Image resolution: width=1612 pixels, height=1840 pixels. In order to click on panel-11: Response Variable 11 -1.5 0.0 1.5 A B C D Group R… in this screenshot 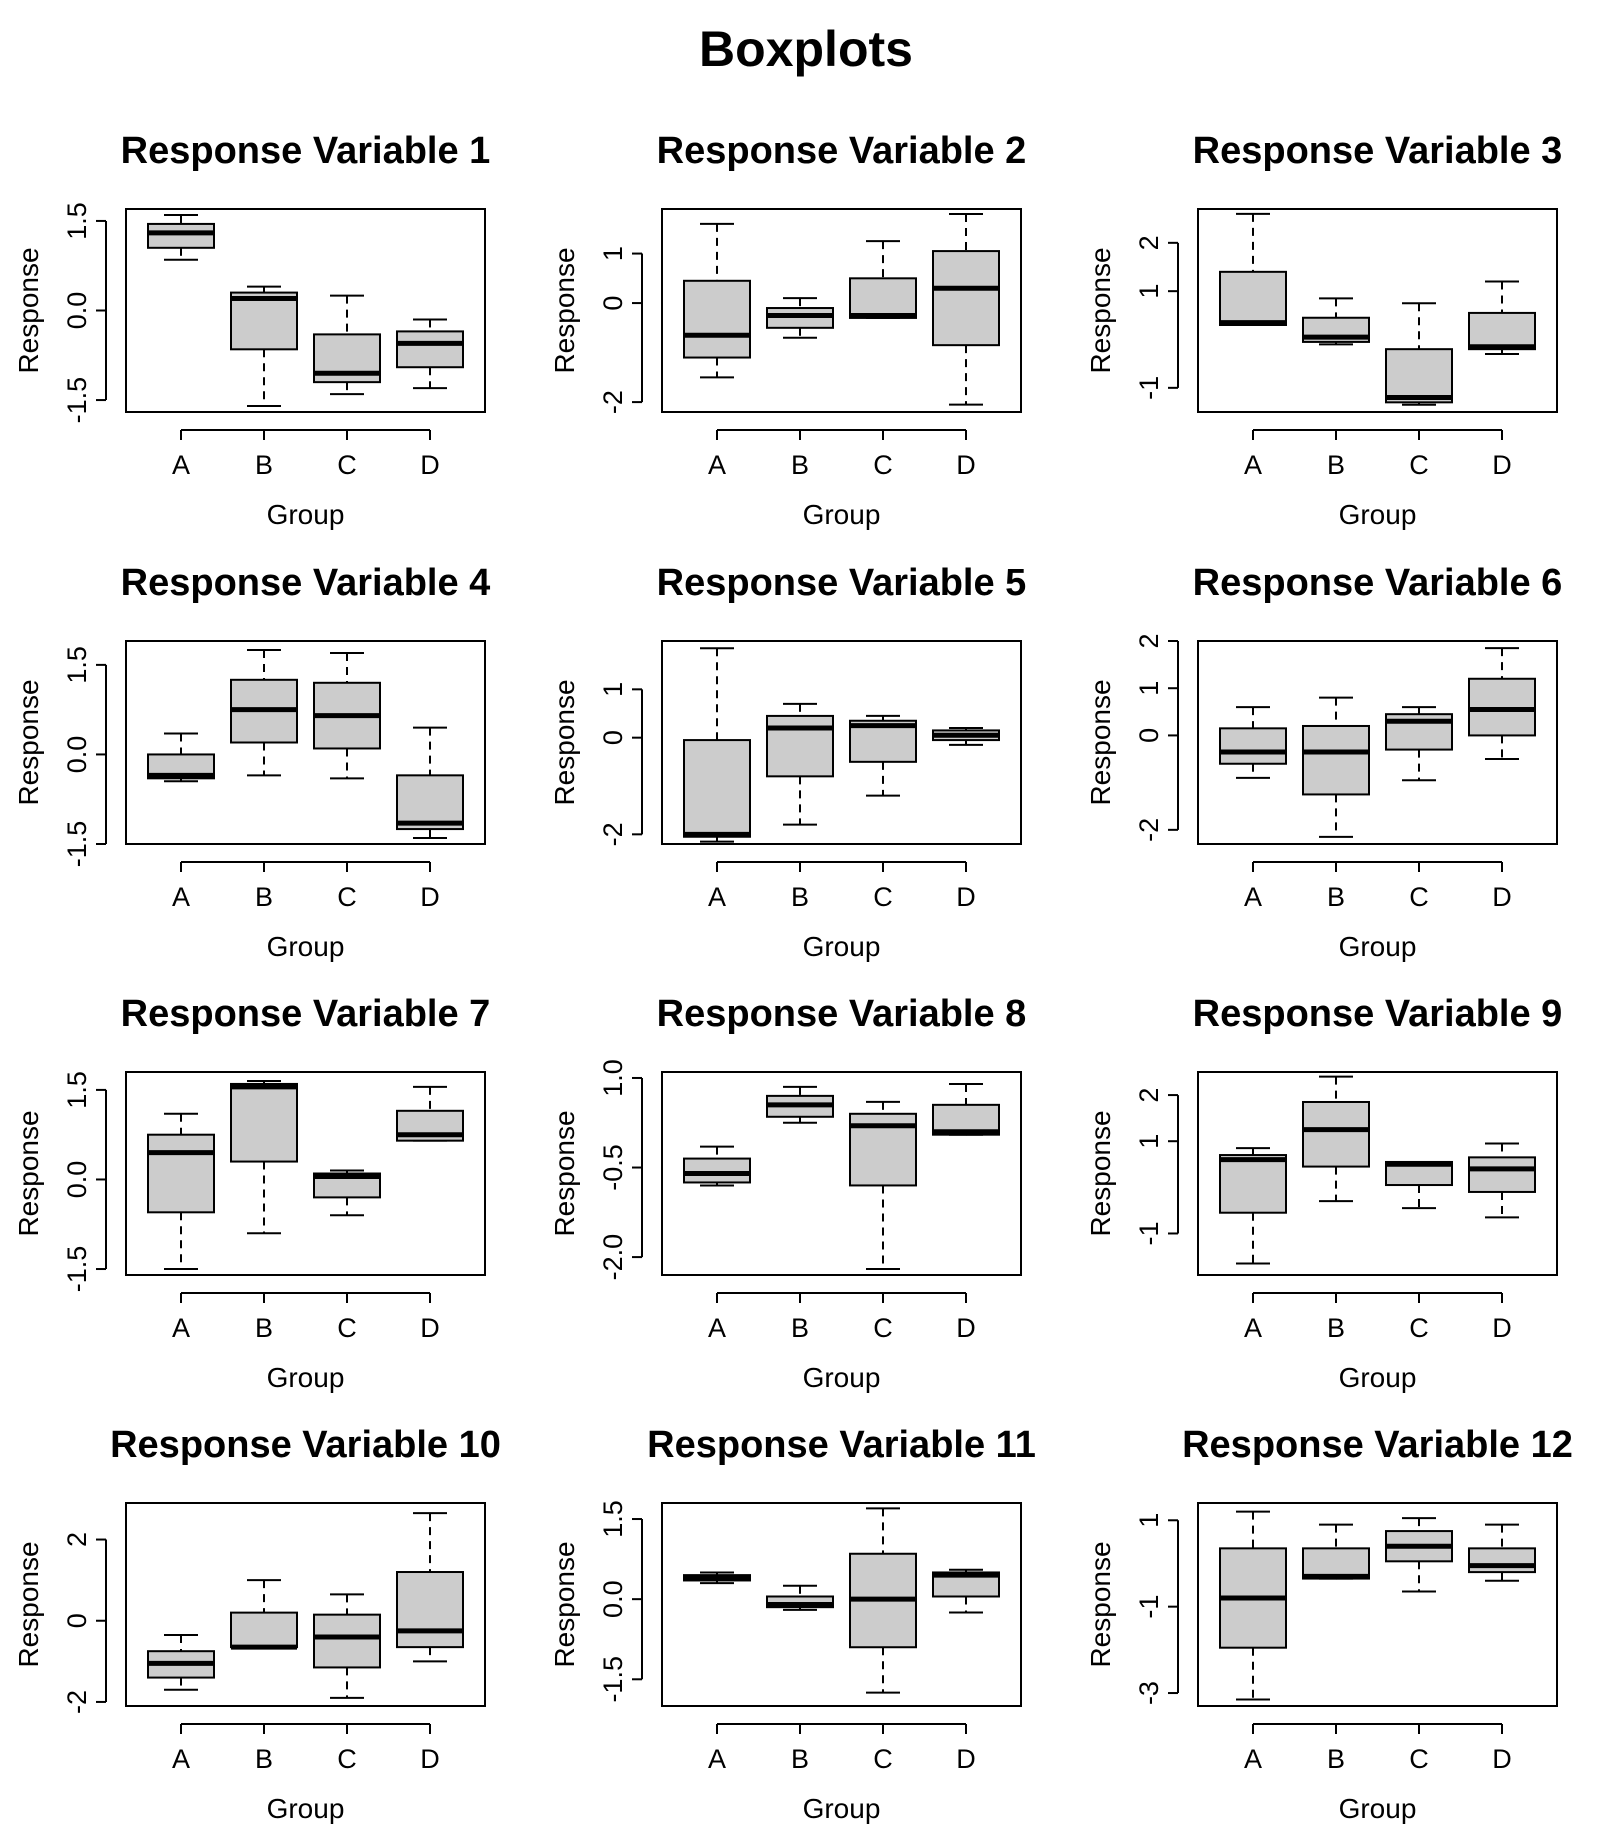, I will do `click(792, 1624)`.